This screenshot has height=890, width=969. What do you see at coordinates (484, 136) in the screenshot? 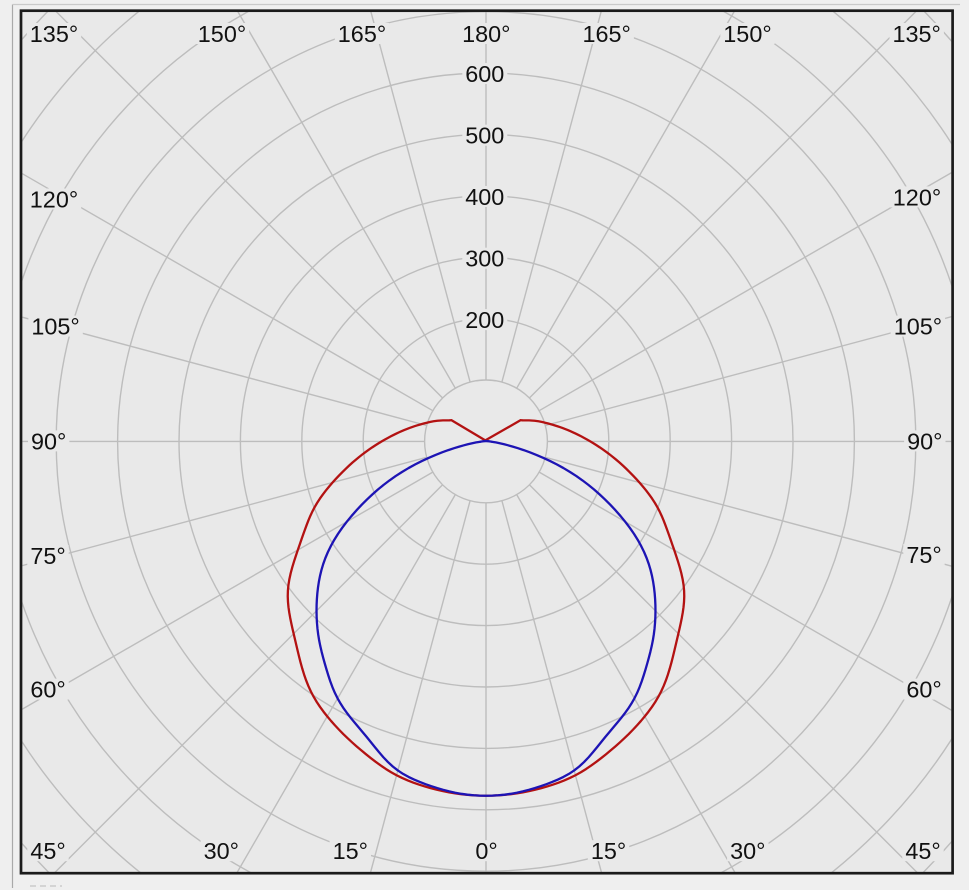
I see `svg-text: 500` at bounding box center [484, 136].